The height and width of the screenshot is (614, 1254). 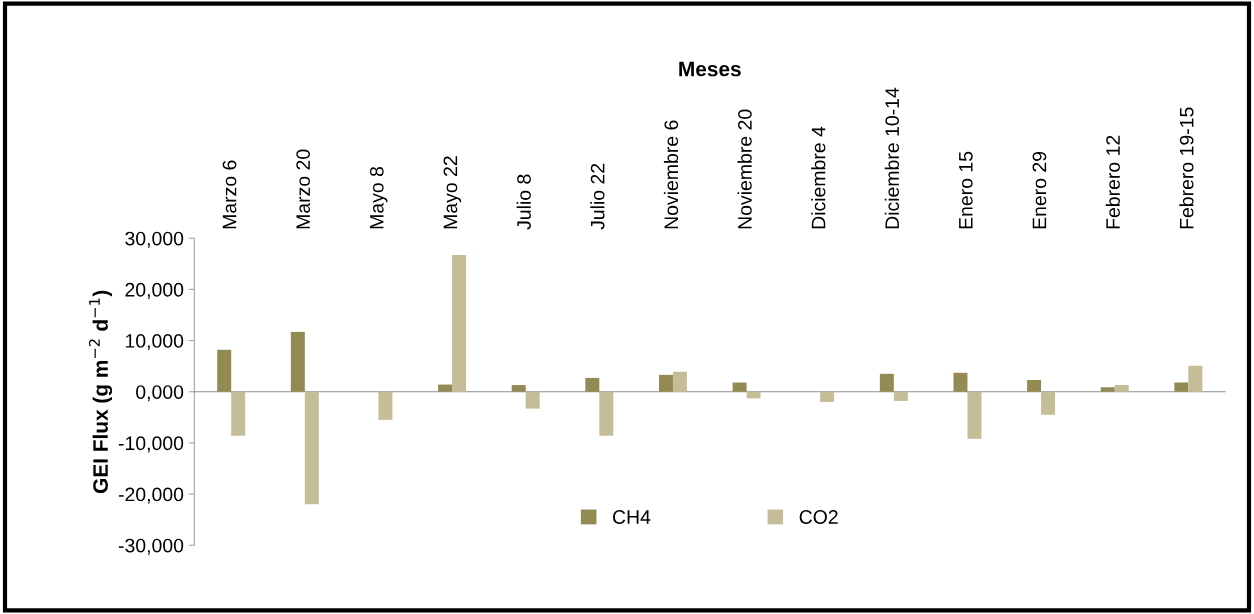 What do you see at coordinates (1039, 190) in the screenshot?
I see `x-tick-label: Enero 29` at bounding box center [1039, 190].